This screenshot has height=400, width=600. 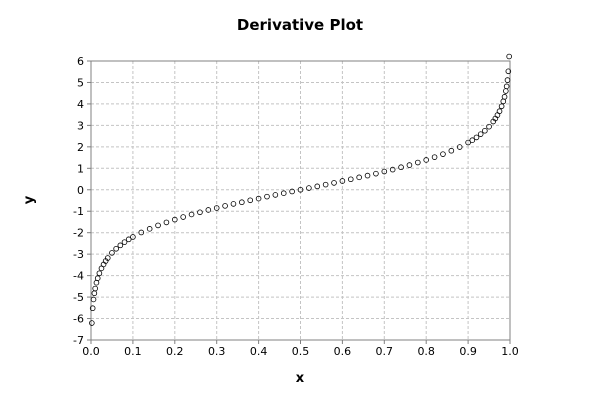 What do you see at coordinates (259, 351) in the screenshot?
I see `x-tick-label: 0.4` at bounding box center [259, 351].